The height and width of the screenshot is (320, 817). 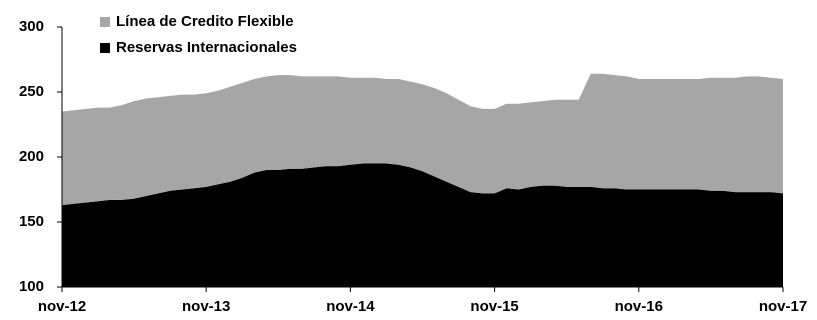 I want to click on x-tick-label: nov-16, so click(x=639, y=306).